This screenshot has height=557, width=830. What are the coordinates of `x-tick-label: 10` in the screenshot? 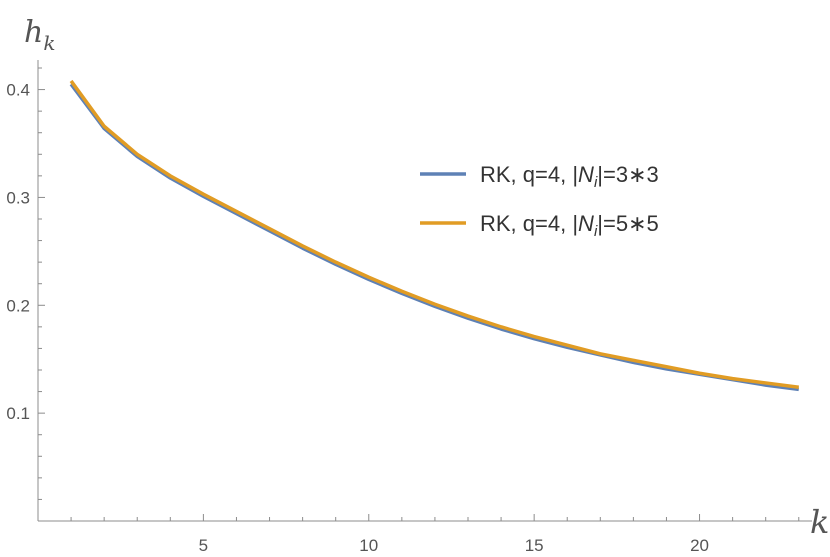 It's located at (368, 545).